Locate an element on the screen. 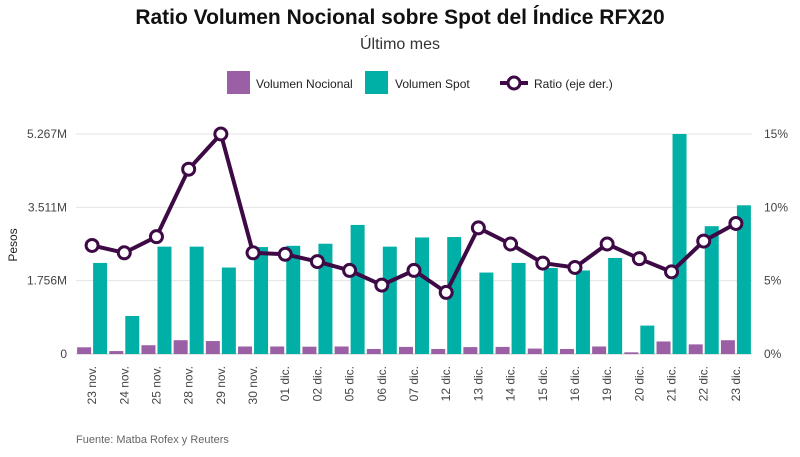 The width and height of the screenshot is (800, 457). chart-subtitle: Último mes is located at coordinates (399, 44).